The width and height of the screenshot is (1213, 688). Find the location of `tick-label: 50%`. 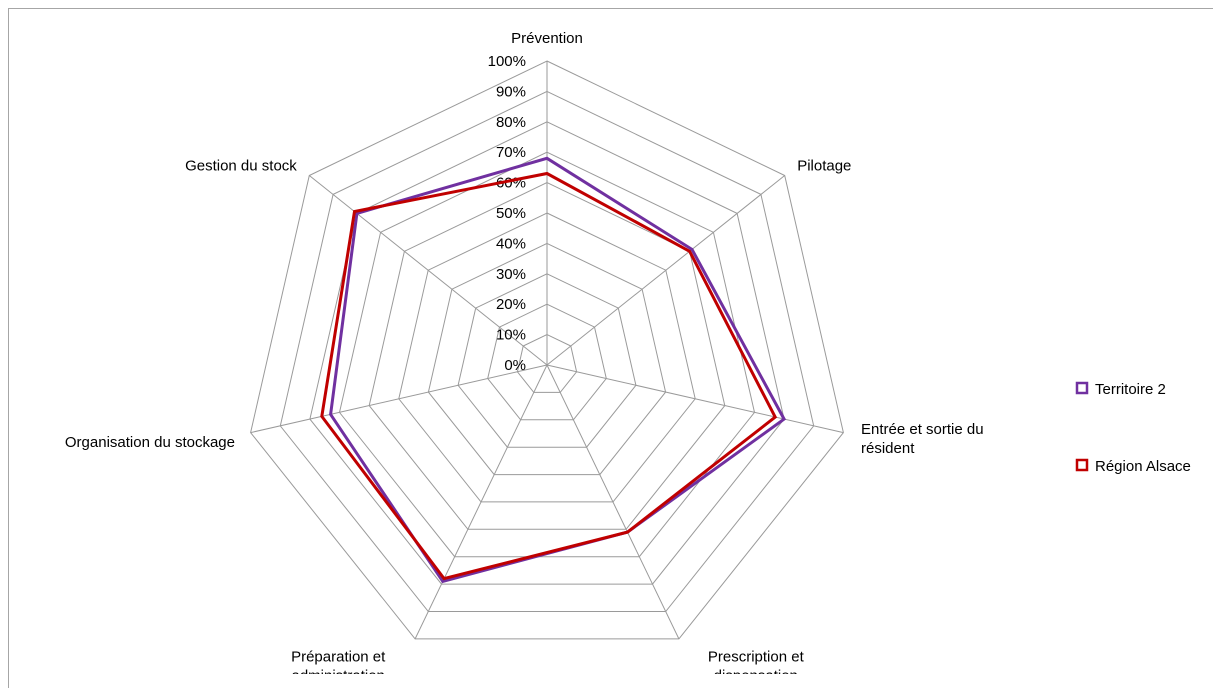

tick-label: 50% is located at coordinates (511, 213).